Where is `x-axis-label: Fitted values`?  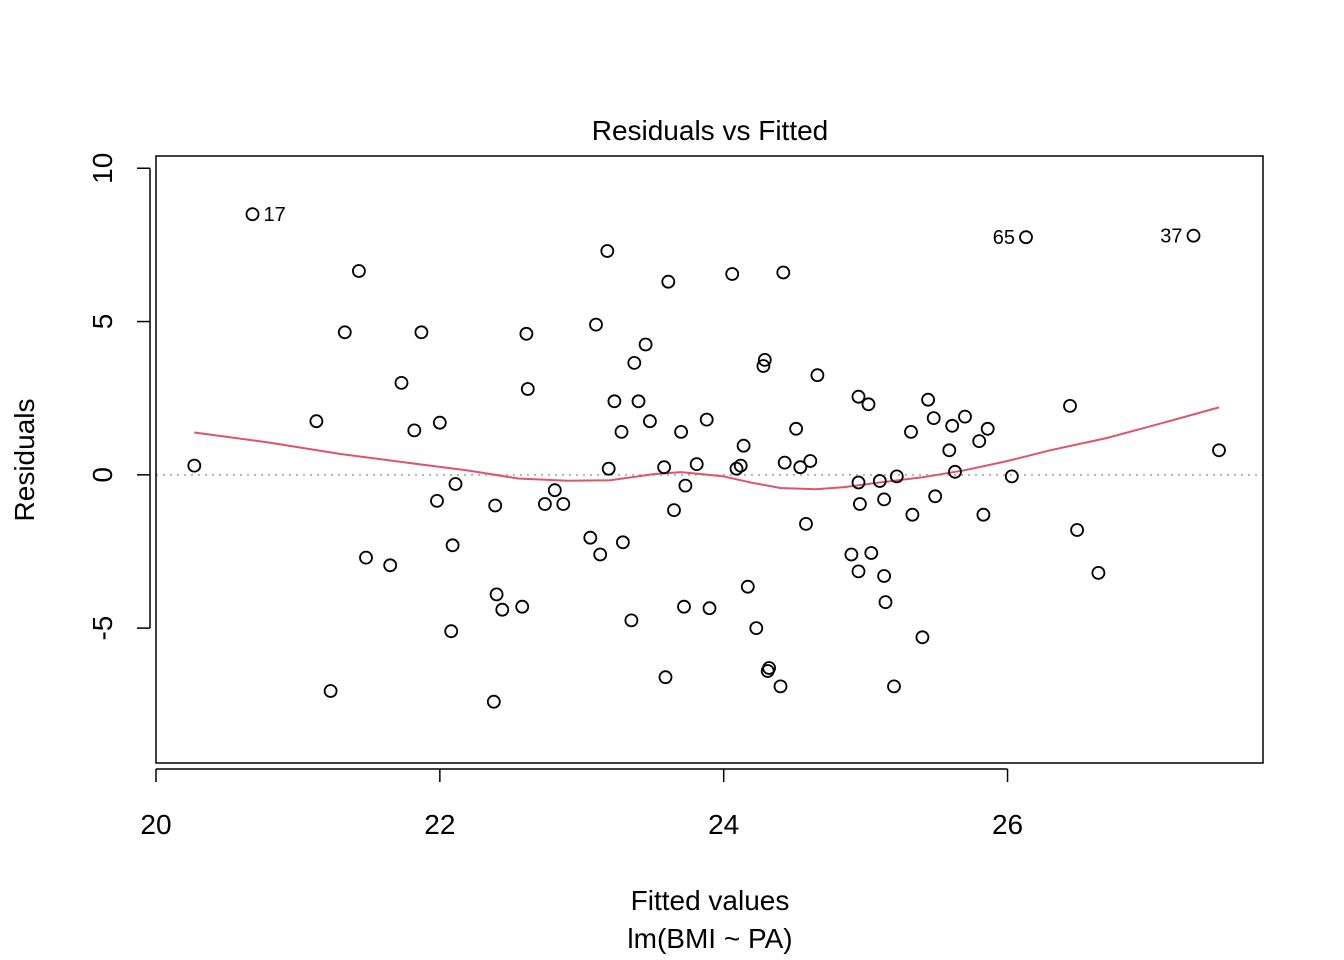 x-axis-label: Fitted values is located at coordinates (710, 900).